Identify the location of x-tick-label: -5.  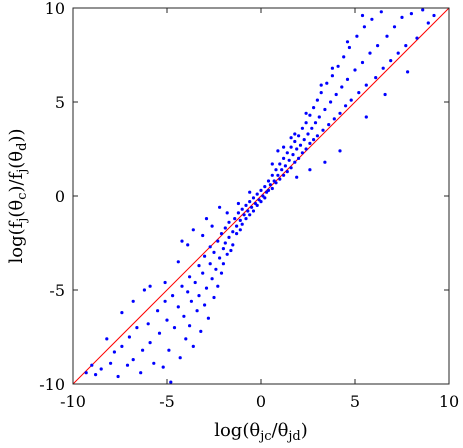
(167, 401).